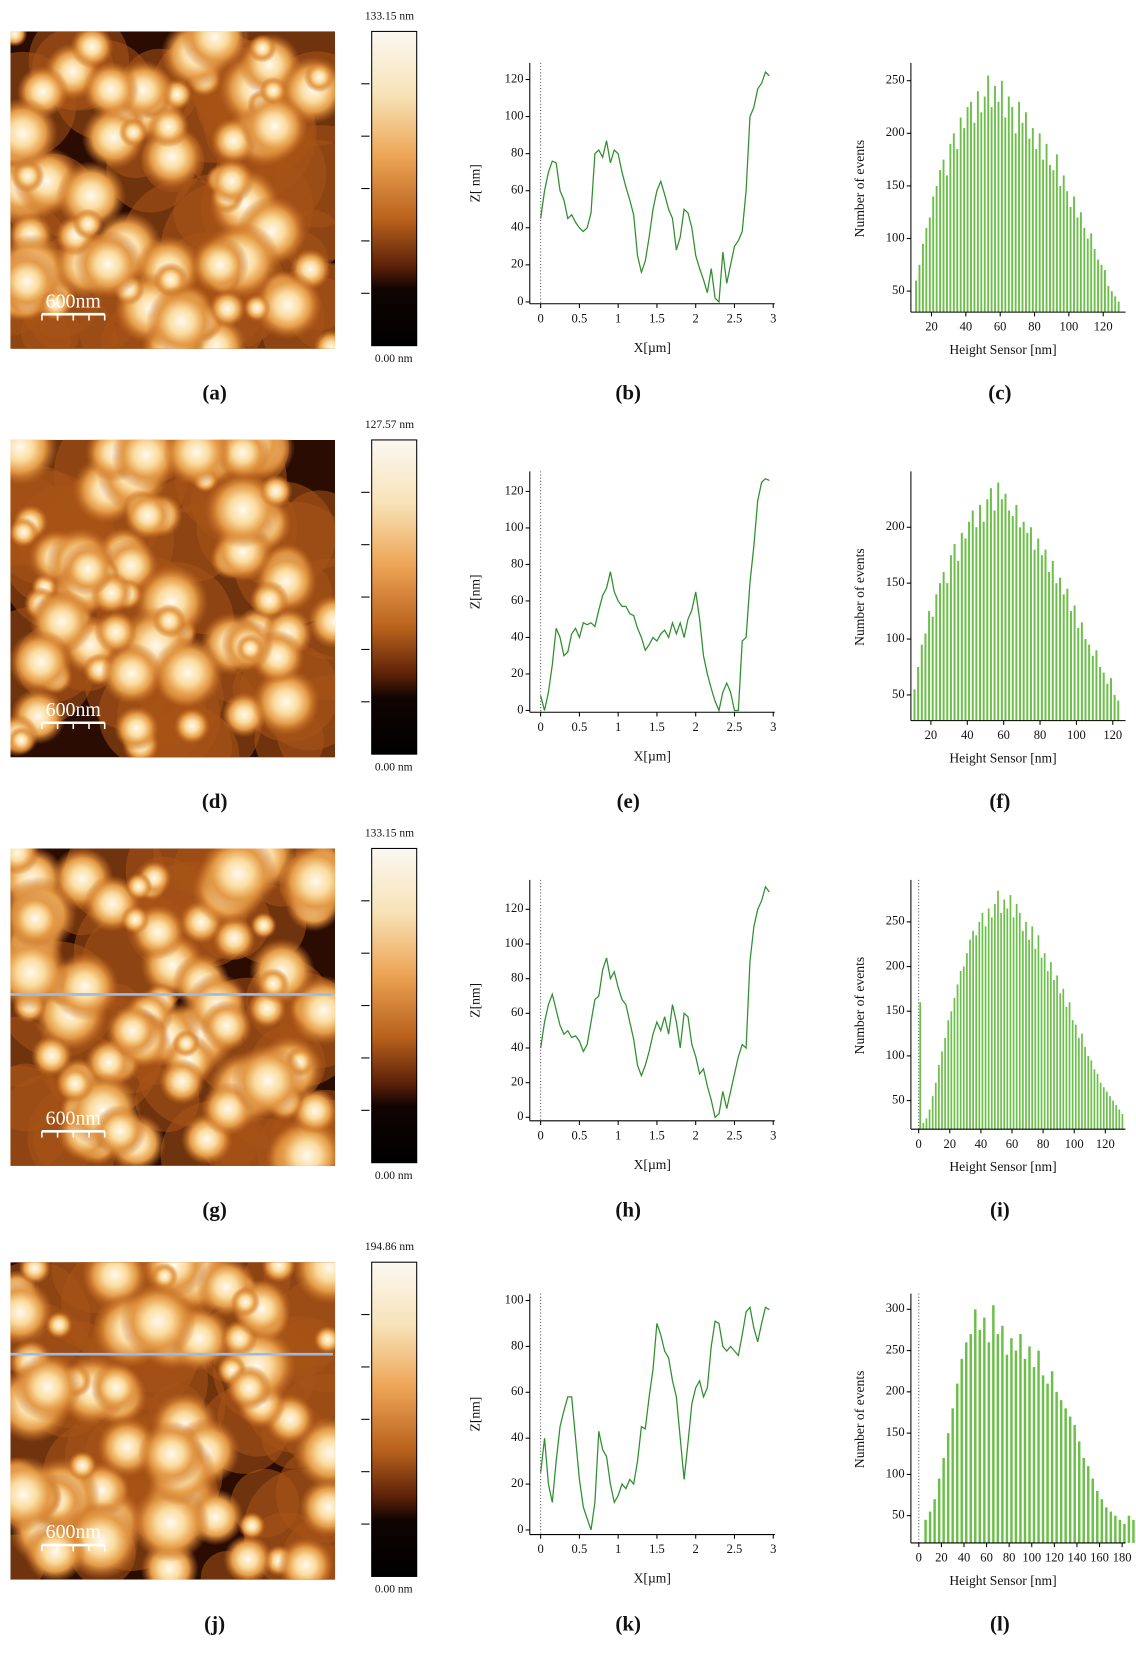 This screenshot has width=1136, height=1655. What do you see at coordinates (895, 80) in the screenshot?
I see `y-tick-label: 250` at bounding box center [895, 80].